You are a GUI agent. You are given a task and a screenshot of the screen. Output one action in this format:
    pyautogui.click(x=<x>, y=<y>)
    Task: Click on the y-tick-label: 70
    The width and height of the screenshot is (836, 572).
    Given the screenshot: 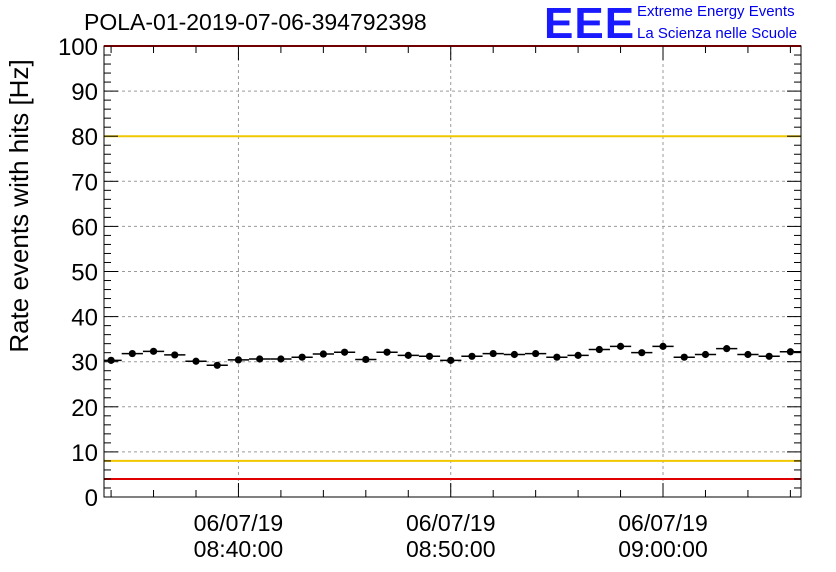 What is the action you would take?
    pyautogui.click(x=84, y=182)
    